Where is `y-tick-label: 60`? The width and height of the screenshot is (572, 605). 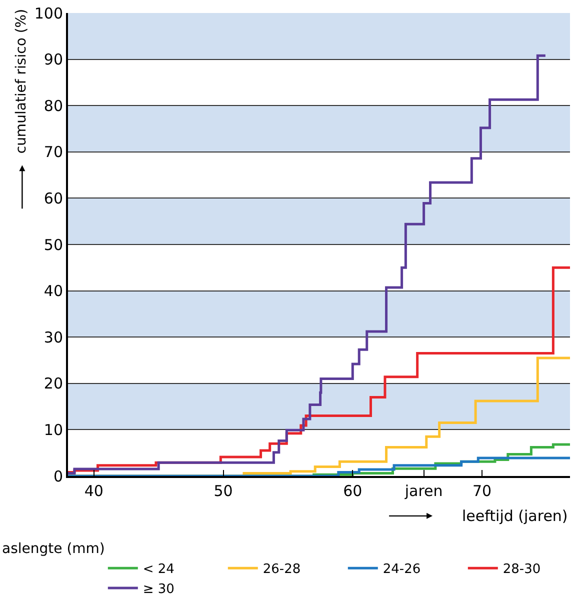
y-tick-label: 60 is located at coordinates (53, 198).